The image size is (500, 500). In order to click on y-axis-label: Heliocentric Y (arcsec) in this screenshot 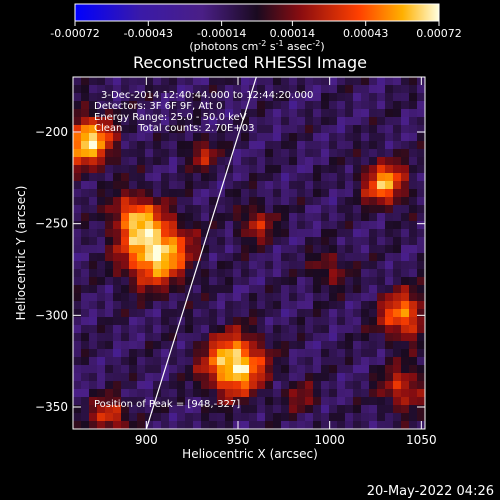, I will do `click(21, 253)`.